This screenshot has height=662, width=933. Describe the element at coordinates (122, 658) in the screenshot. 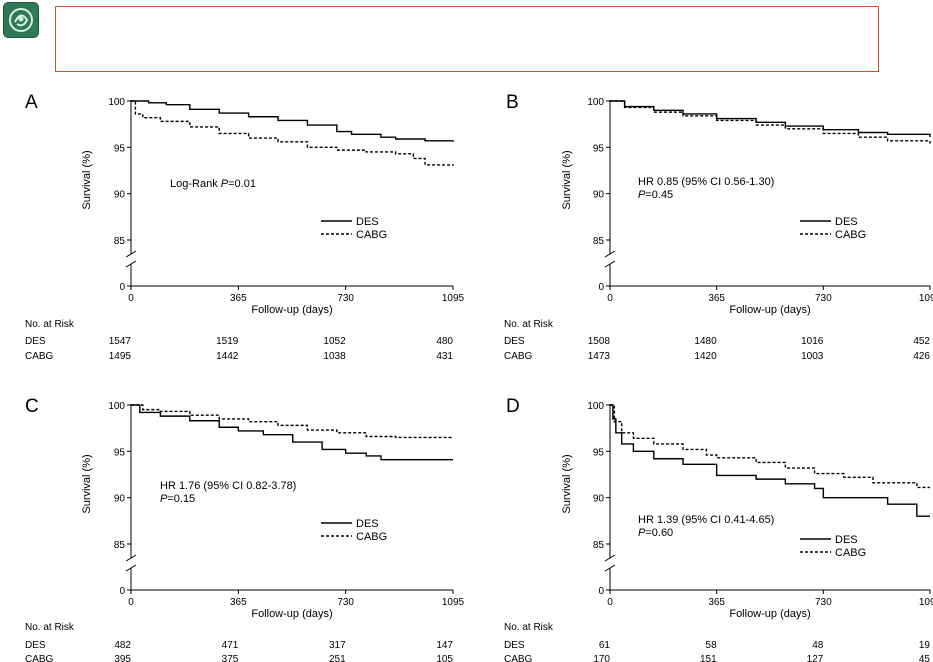

I see `risk-value: 395` at that location.